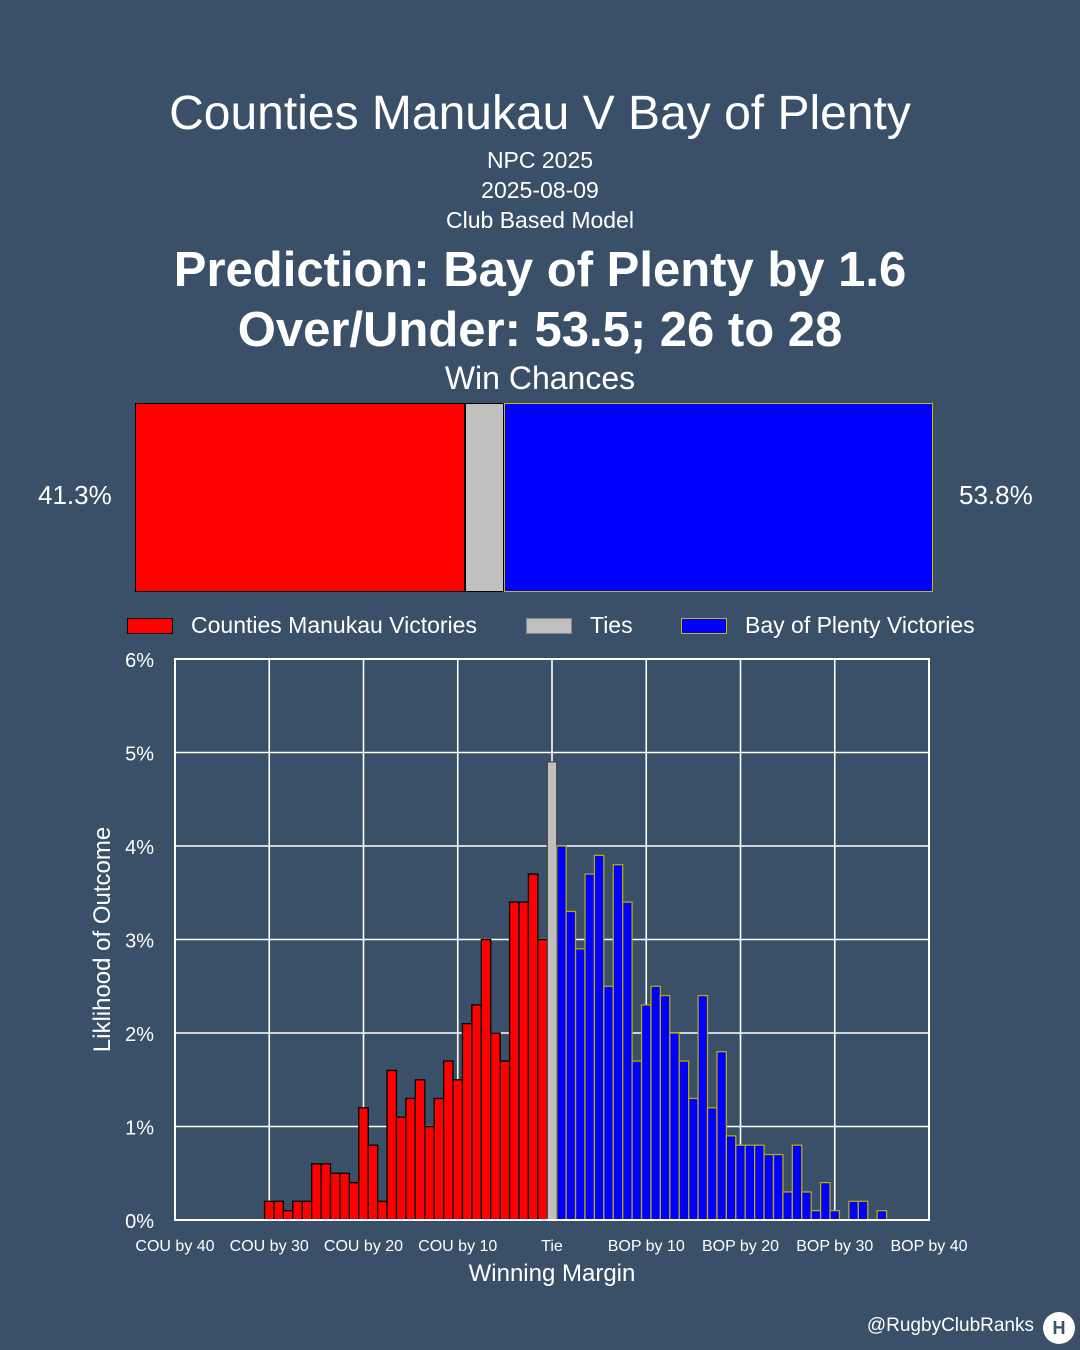  What do you see at coordinates (704, 625) in the screenshot?
I see `legend-swatch-away` at bounding box center [704, 625].